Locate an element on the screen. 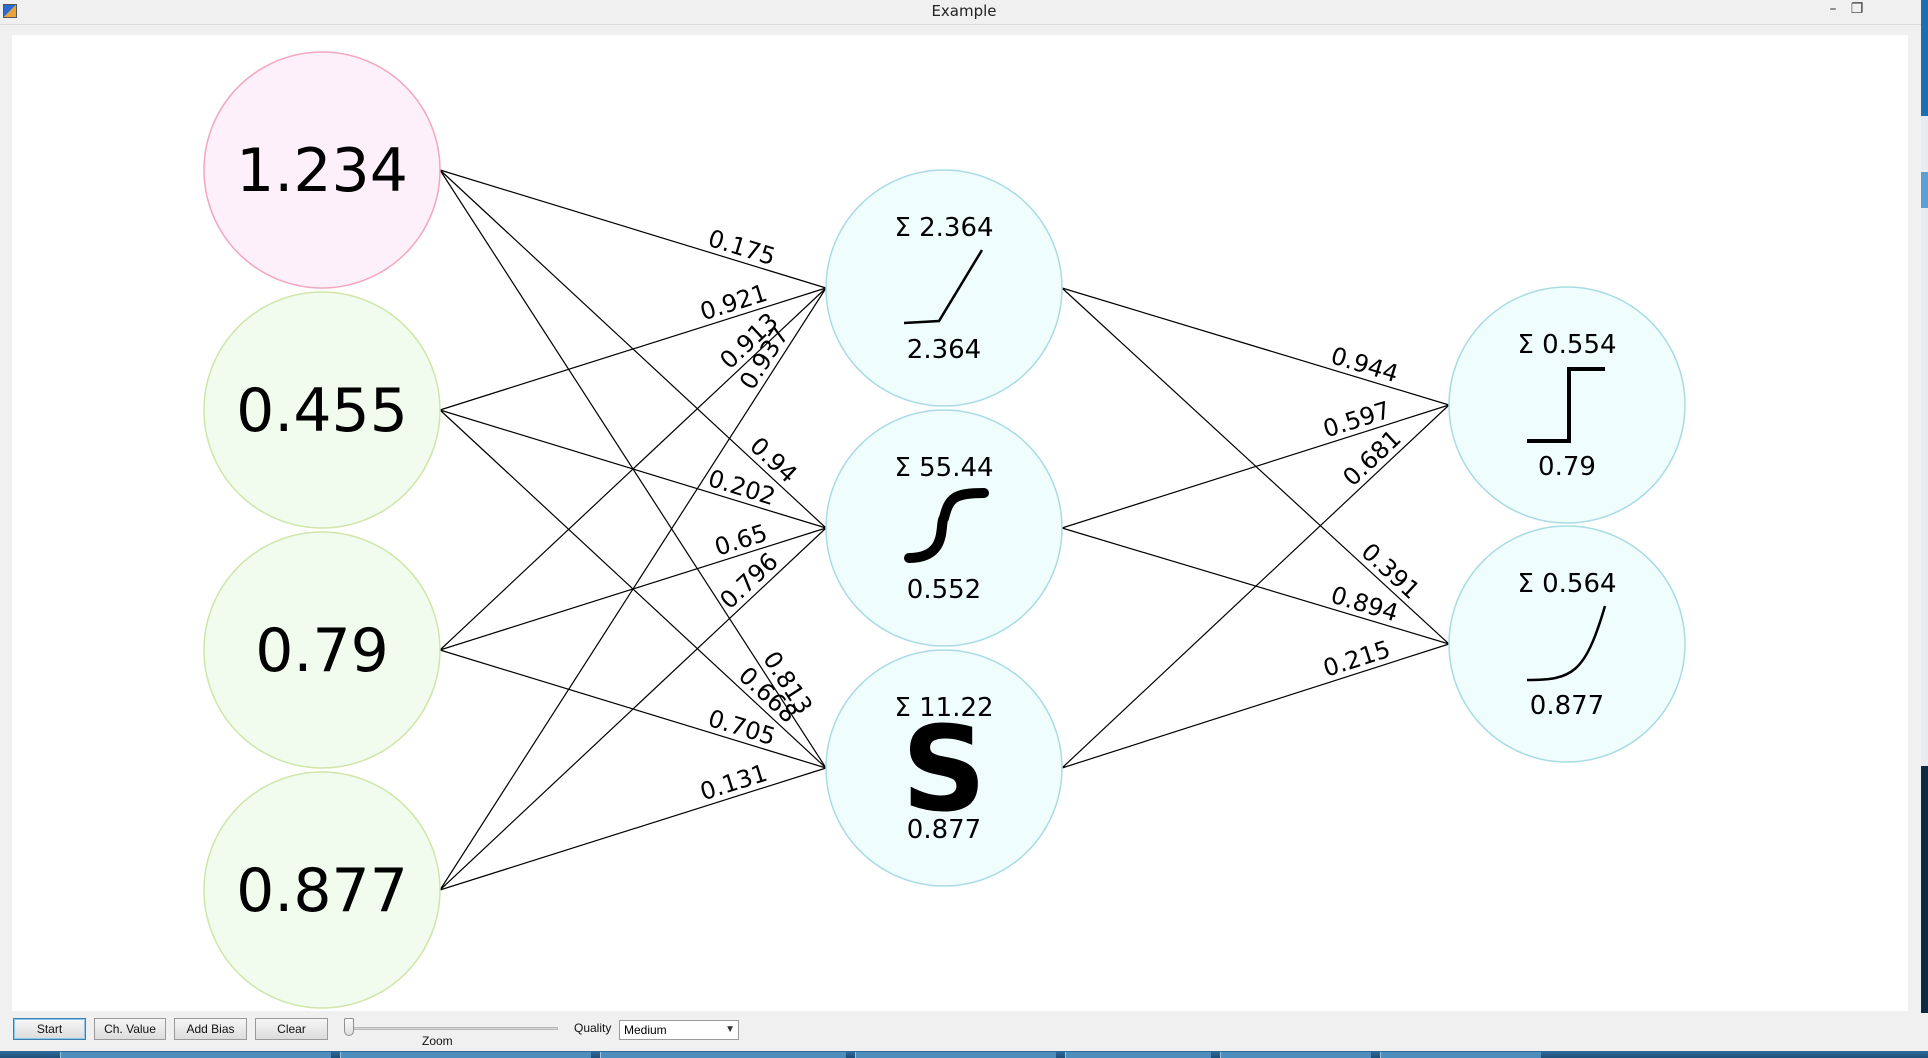  neuron-sum: Σ 0.554 is located at coordinates (1566, 345).